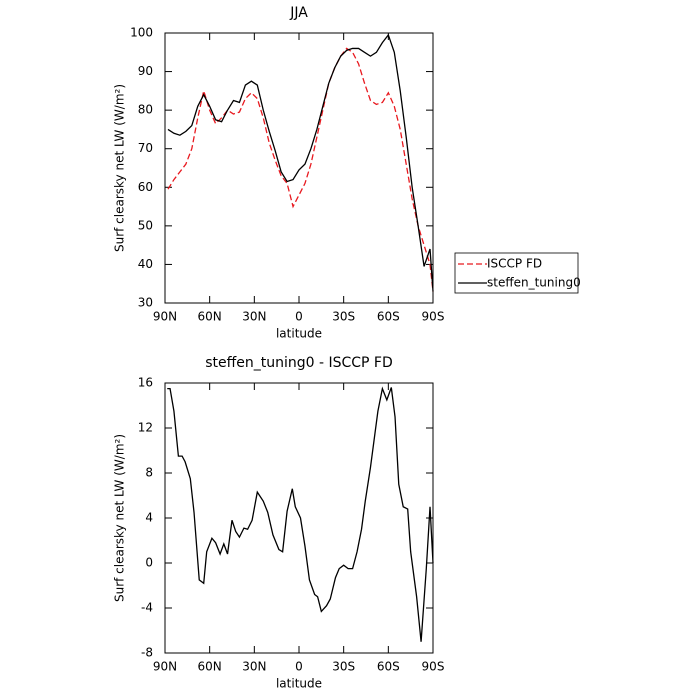 The width and height of the screenshot is (700, 700). I want to click on y-tick-label: 30, so click(145, 303).